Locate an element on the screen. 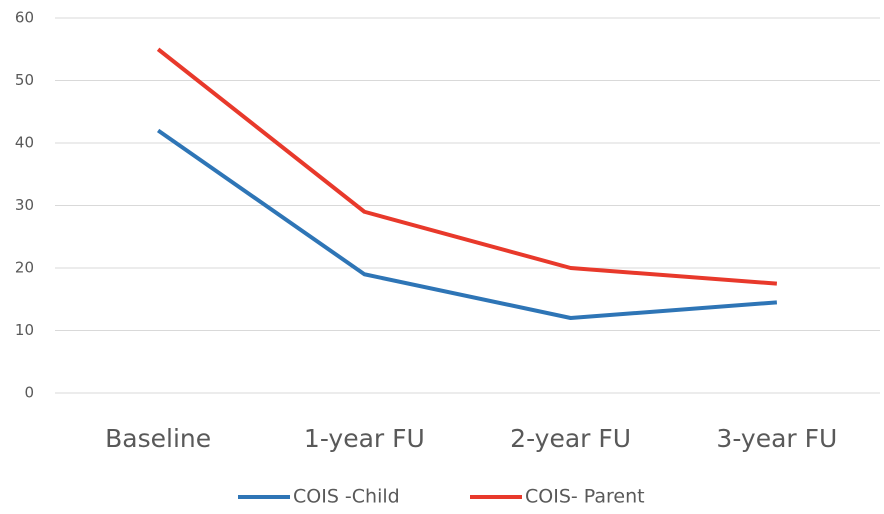 This screenshot has height=514, width=884. legend-label: COIS -Child is located at coordinates (346, 497).